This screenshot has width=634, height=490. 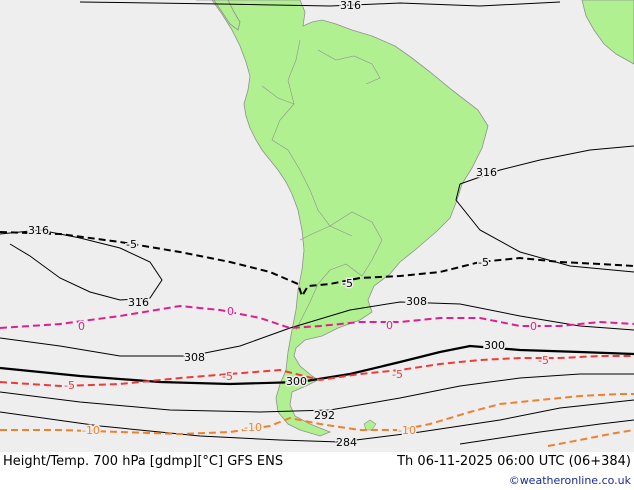 I want to click on label-temp-m10-west: -10, so click(x=91, y=430).